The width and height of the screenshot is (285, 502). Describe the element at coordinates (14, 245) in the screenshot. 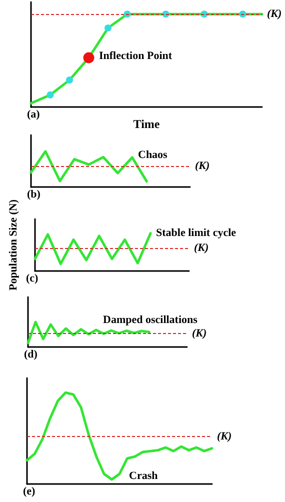

I see `y-axis-title: Population Size (N)` at that location.